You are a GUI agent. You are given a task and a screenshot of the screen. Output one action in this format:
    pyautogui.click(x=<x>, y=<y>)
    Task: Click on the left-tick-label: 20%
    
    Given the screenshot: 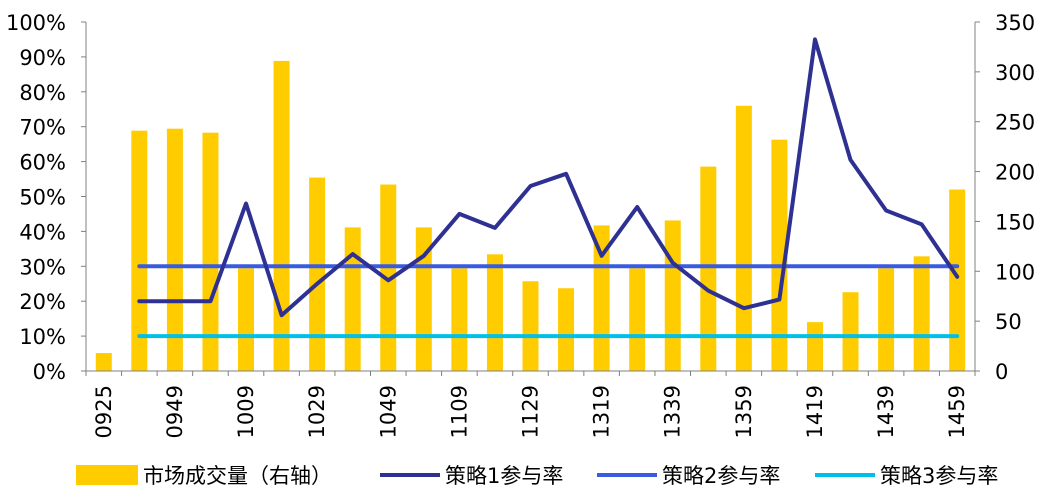 What is the action you would take?
    pyautogui.click(x=42, y=302)
    